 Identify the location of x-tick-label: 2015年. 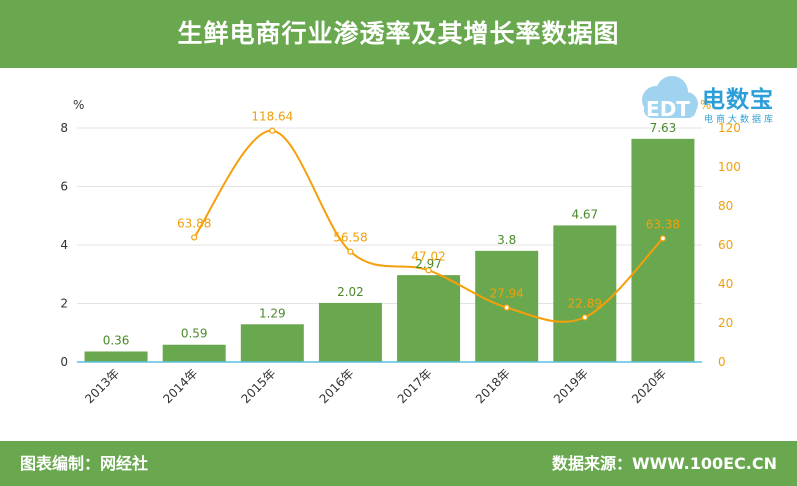
(258, 386).